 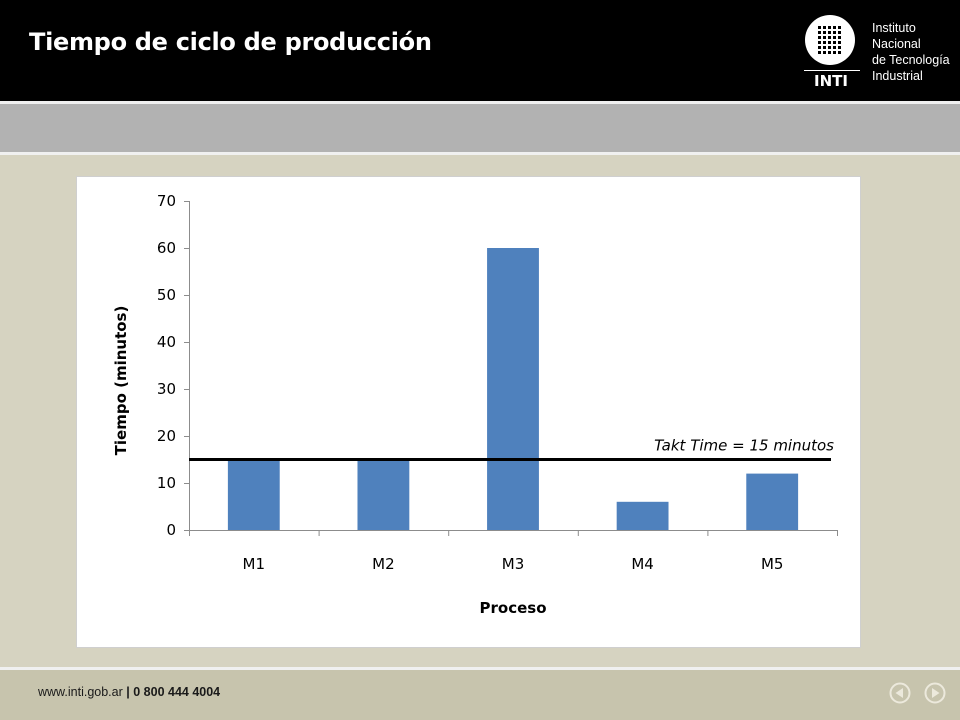 What do you see at coordinates (831, 81) in the screenshot?
I see `logo-acronym: INTI` at bounding box center [831, 81].